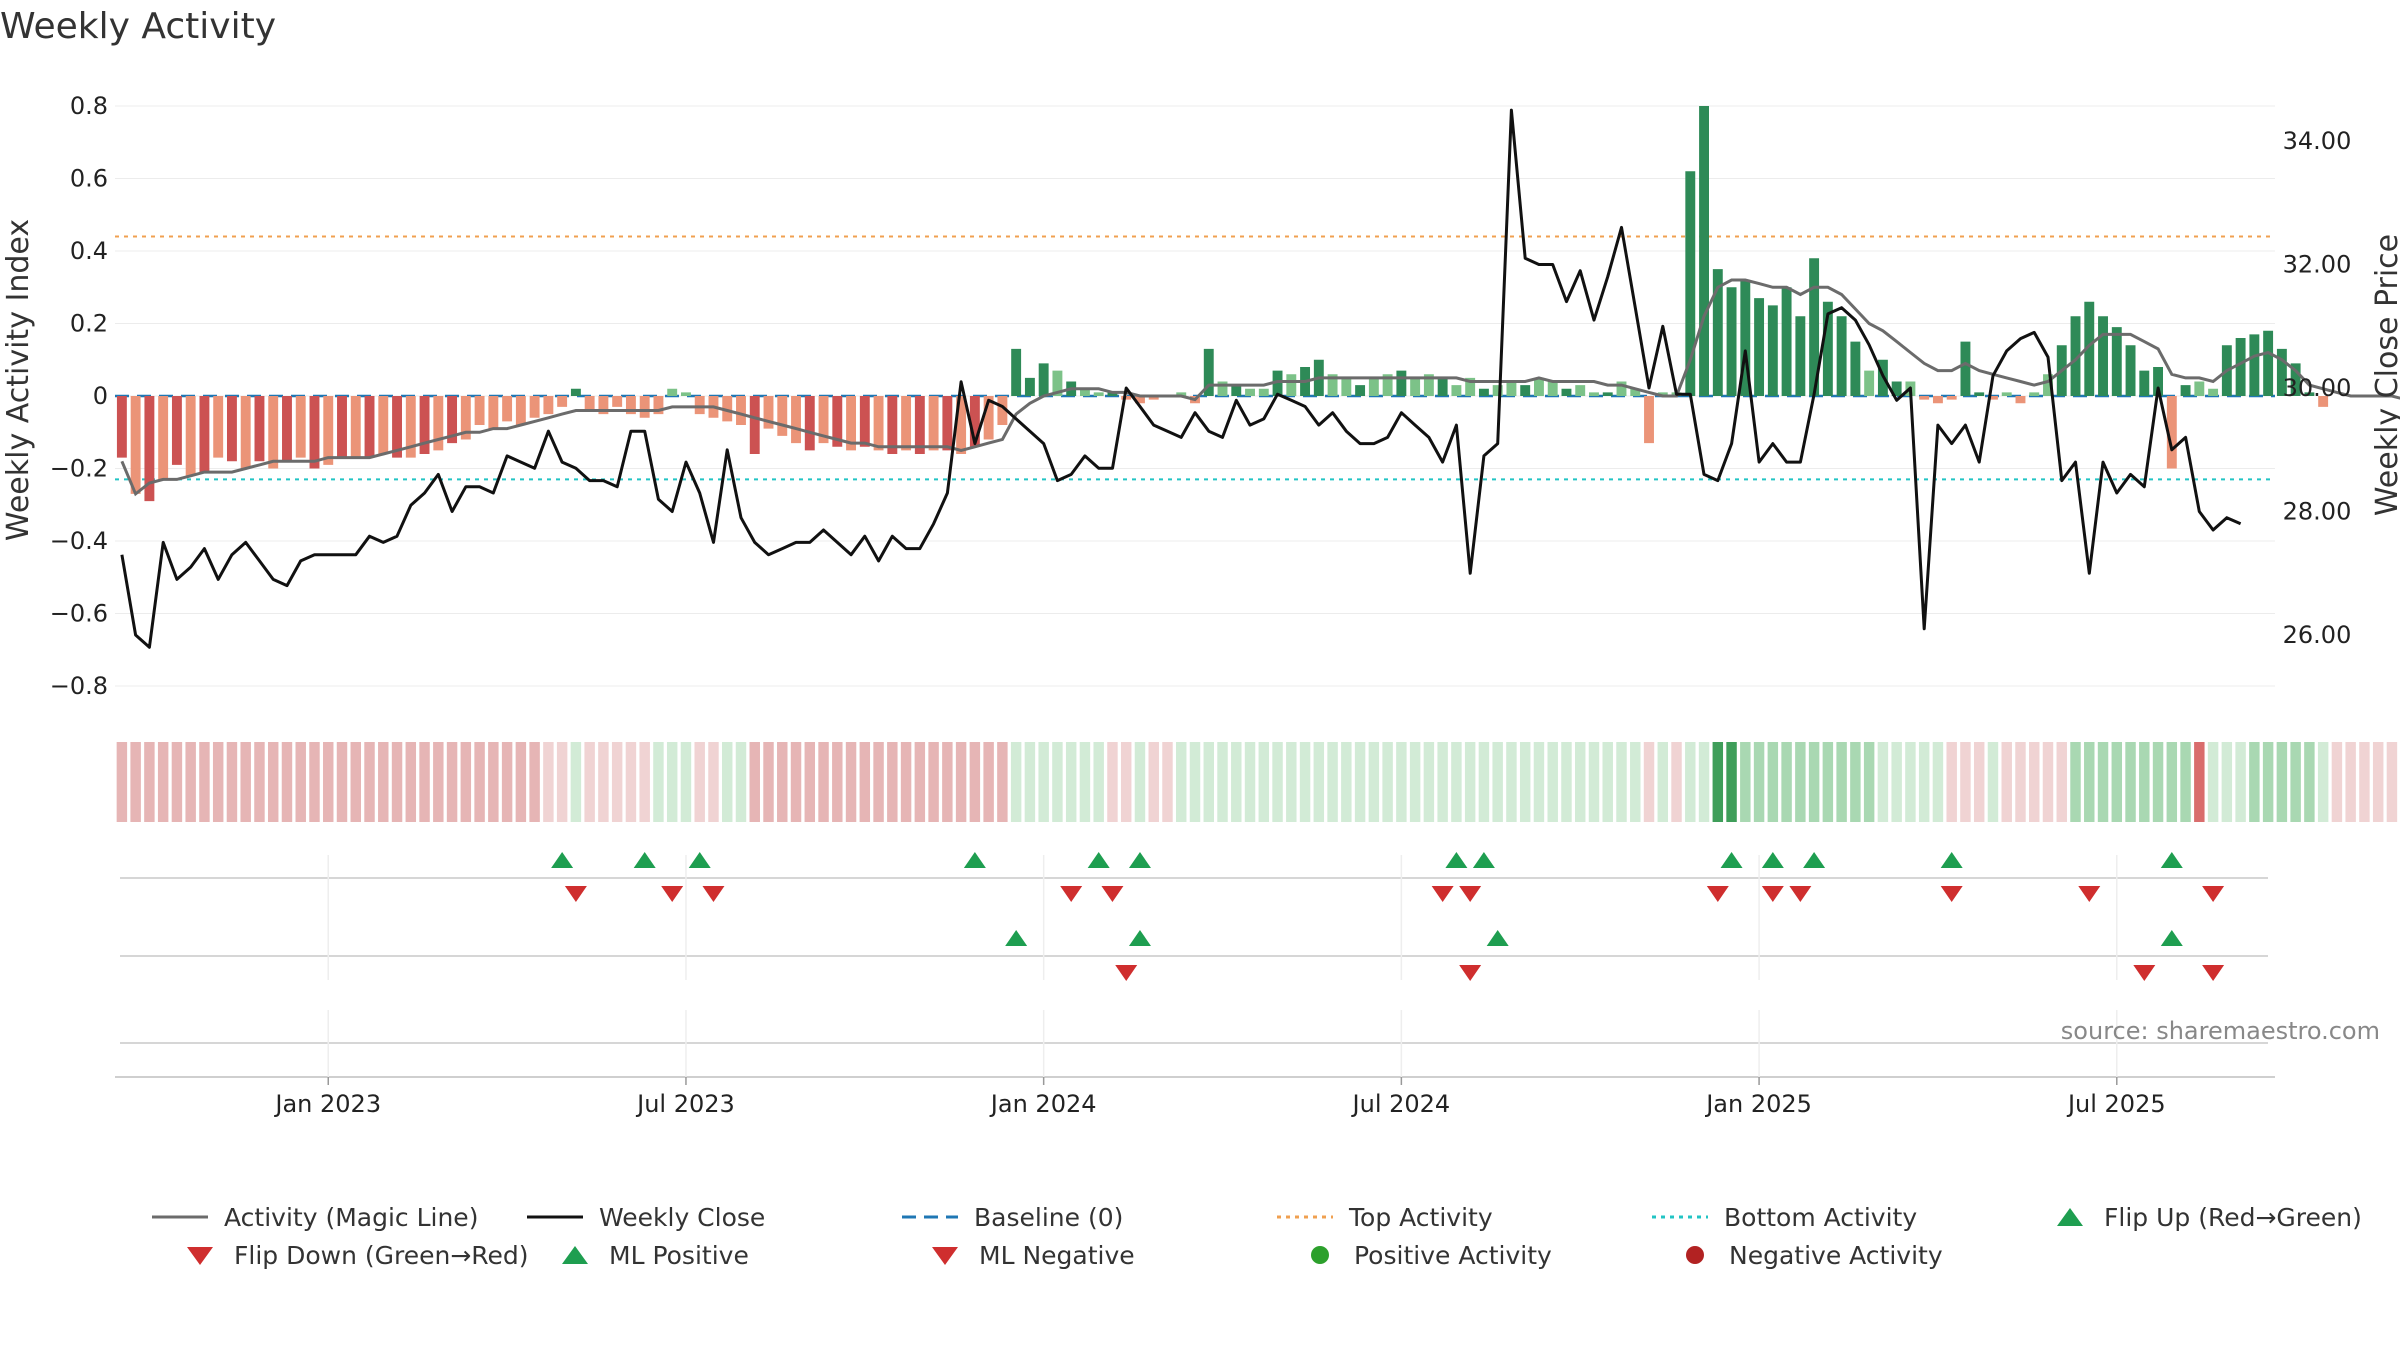 The width and height of the screenshot is (2400, 1350). Describe the element at coordinates (575, 894) in the screenshot. I see `flip-down-marker` at that location.